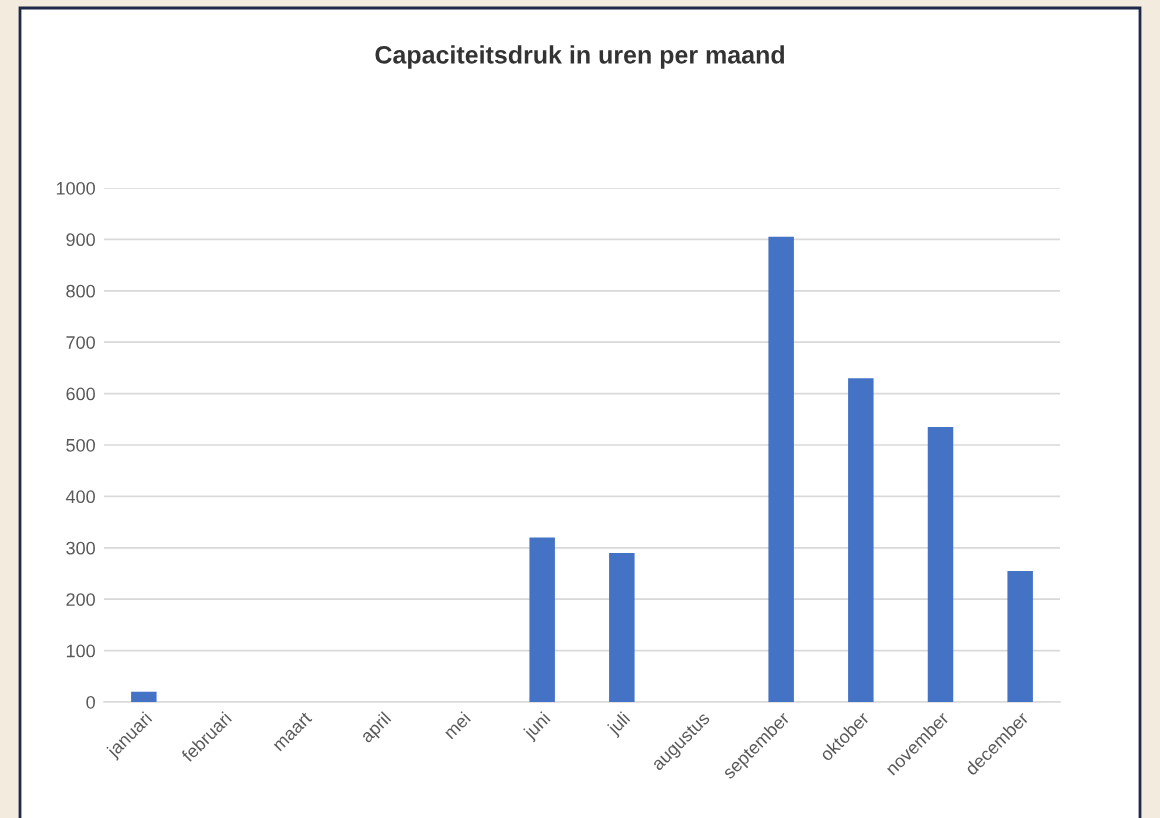 The width and height of the screenshot is (1160, 818). Describe the element at coordinates (80, 445) in the screenshot. I see `y-tick-label: 500` at that location.